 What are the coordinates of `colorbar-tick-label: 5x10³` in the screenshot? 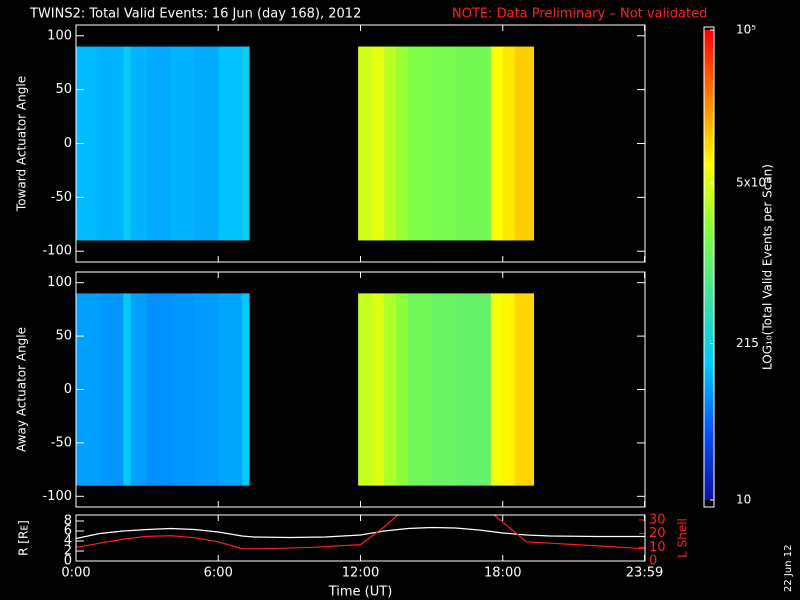 It's located at (753, 182).